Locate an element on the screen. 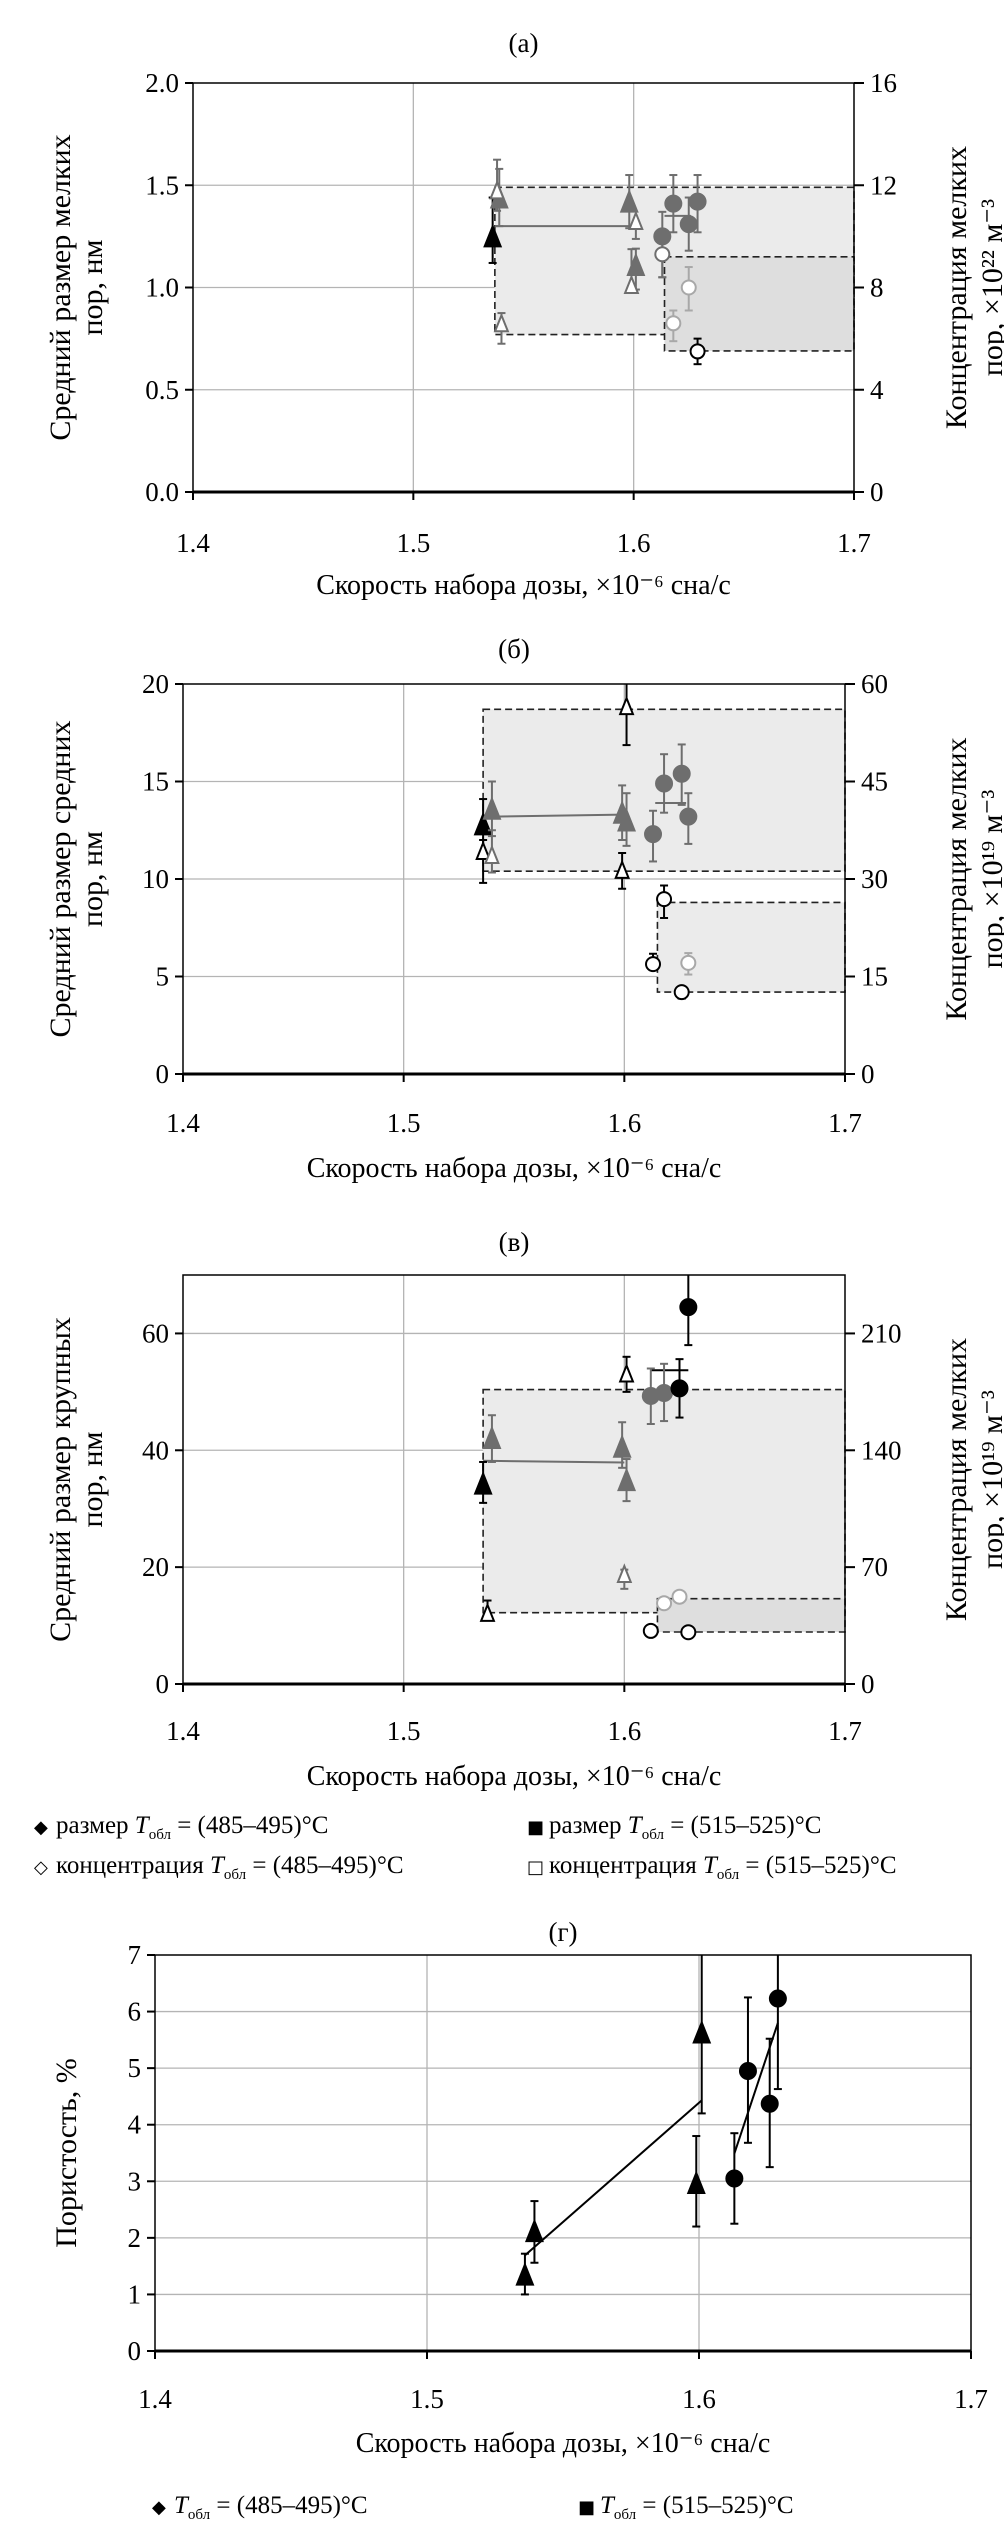 The width and height of the screenshot is (1004, 2530). y-tick-label: 15 is located at coordinates (155, 782).